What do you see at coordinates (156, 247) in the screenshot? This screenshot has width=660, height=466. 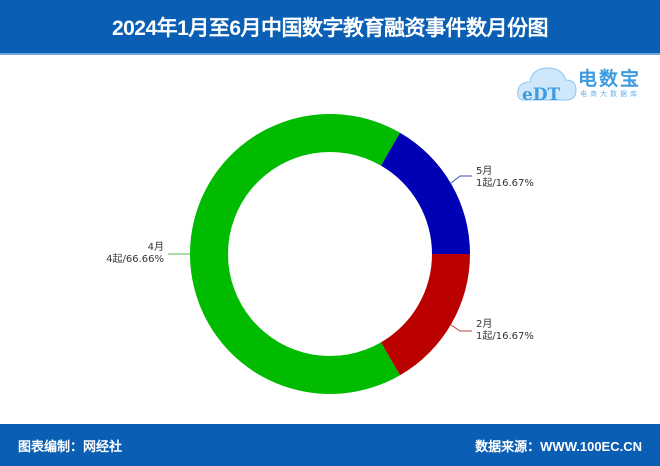 I see `label-april-month: 4月` at bounding box center [156, 247].